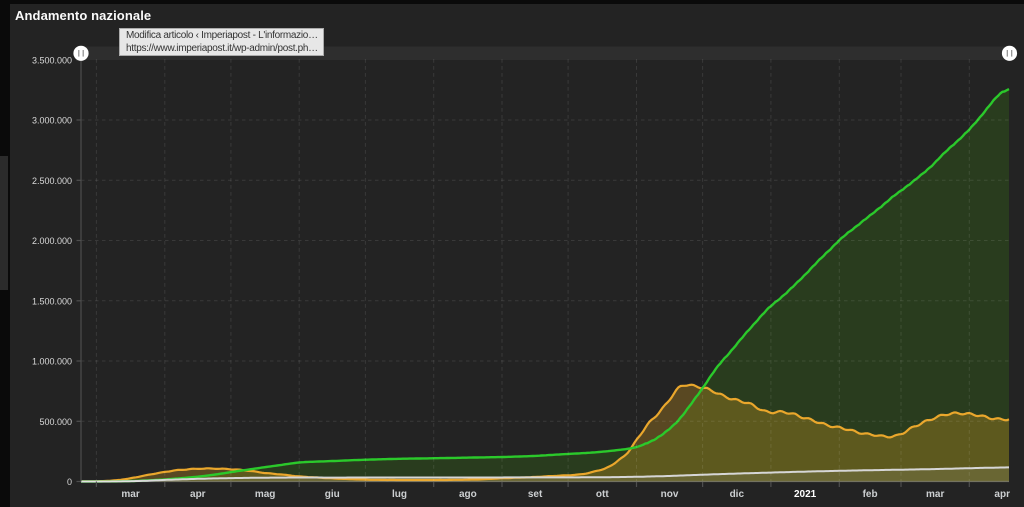 The height and width of the screenshot is (507, 1024). I want to click on svg-text: 2021, so click(805, 494).